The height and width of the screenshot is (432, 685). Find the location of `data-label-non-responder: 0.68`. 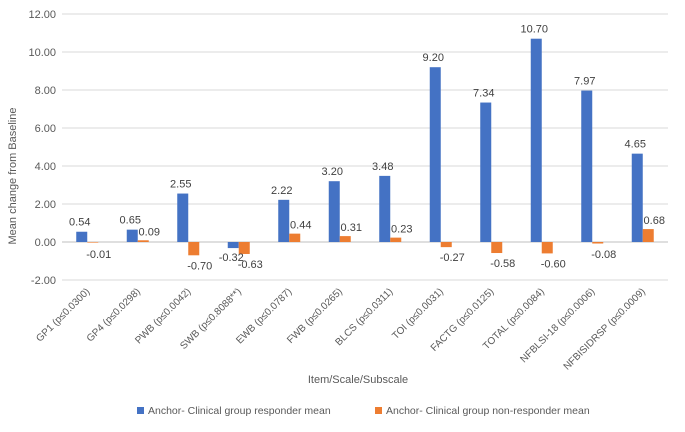

data-label-non-responder: 0.68 is located at coordinates (654, 221).